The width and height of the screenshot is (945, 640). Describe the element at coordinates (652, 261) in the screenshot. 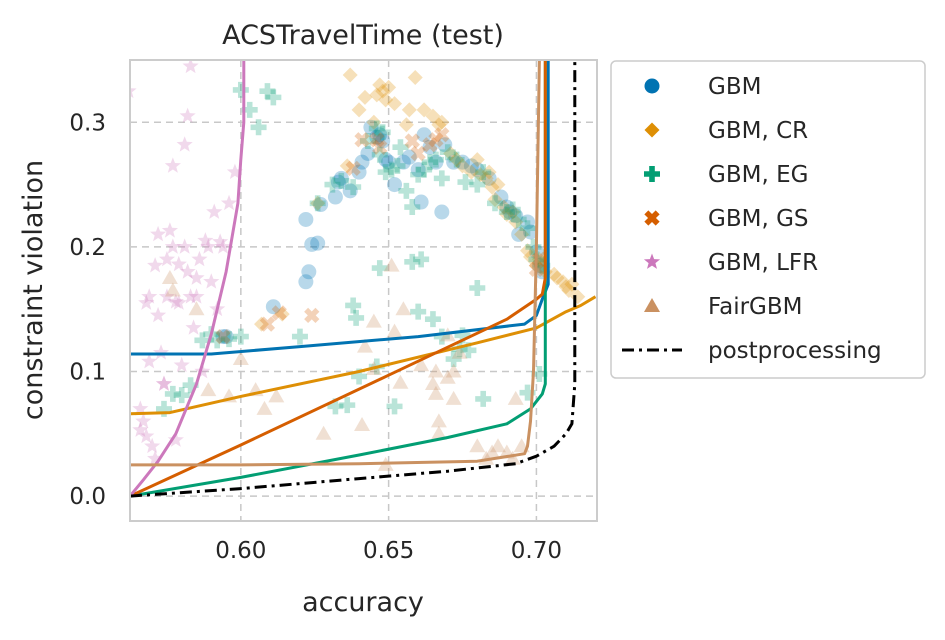

I see `legend-gbm-lfr-swatch` at that location.